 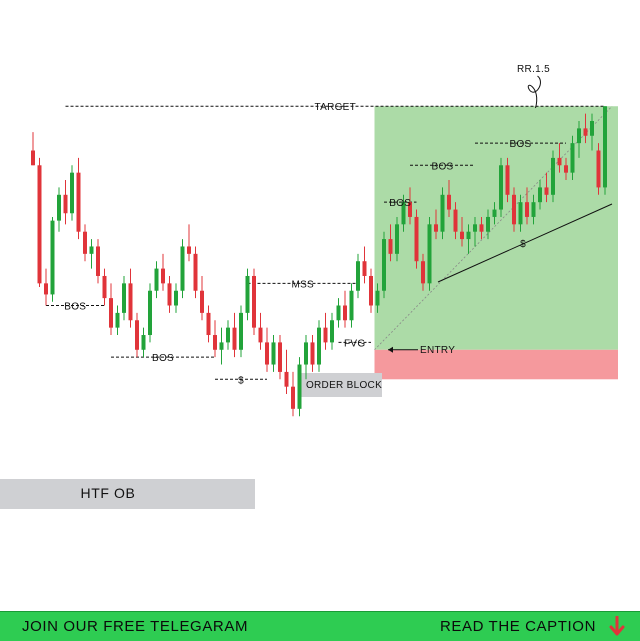 I want to click on order-block-zone, so click(x=340, y=385).